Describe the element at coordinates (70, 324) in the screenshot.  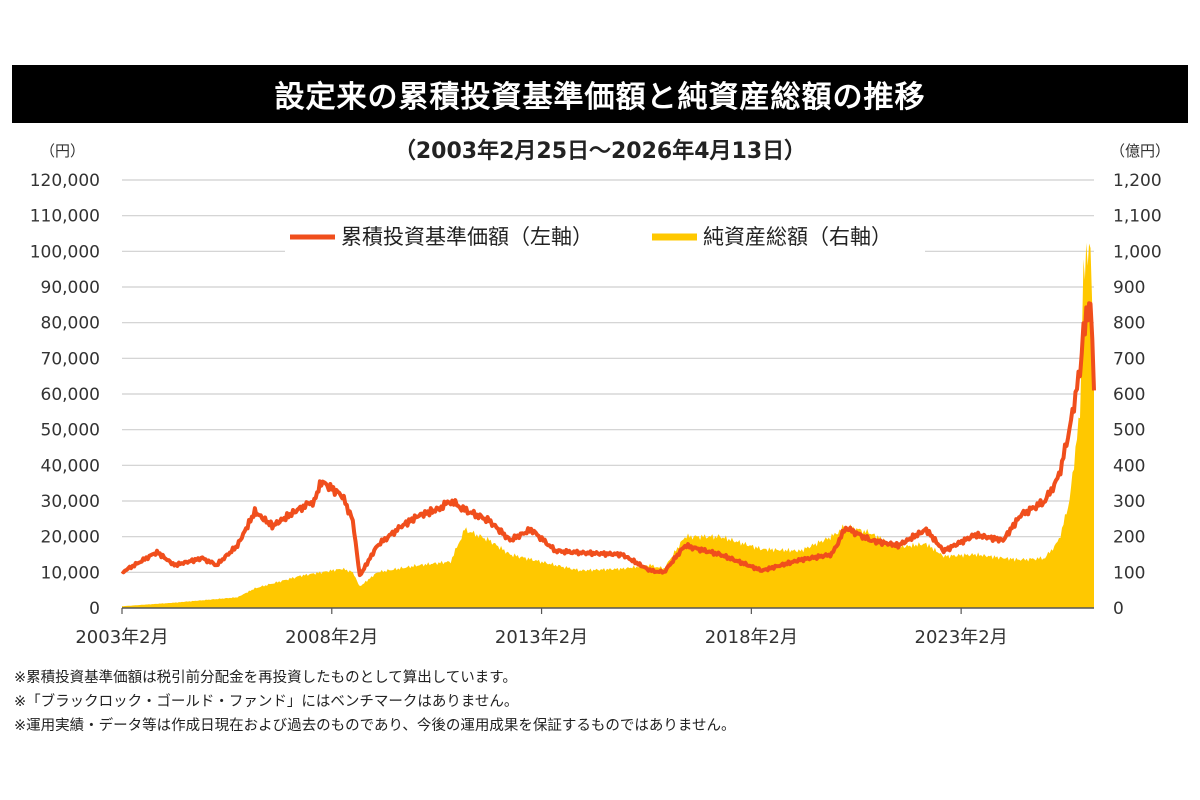
I see `left-axis-tick-label: 80,000` at that location.